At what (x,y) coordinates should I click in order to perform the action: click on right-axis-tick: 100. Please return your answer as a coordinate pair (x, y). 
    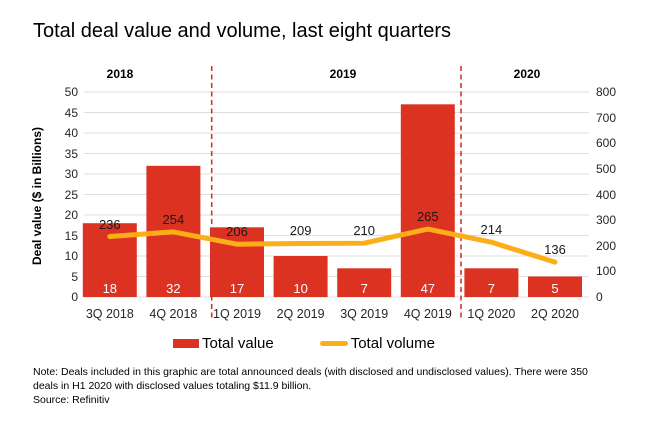
    Looking at the image, I should click on (606, 271).